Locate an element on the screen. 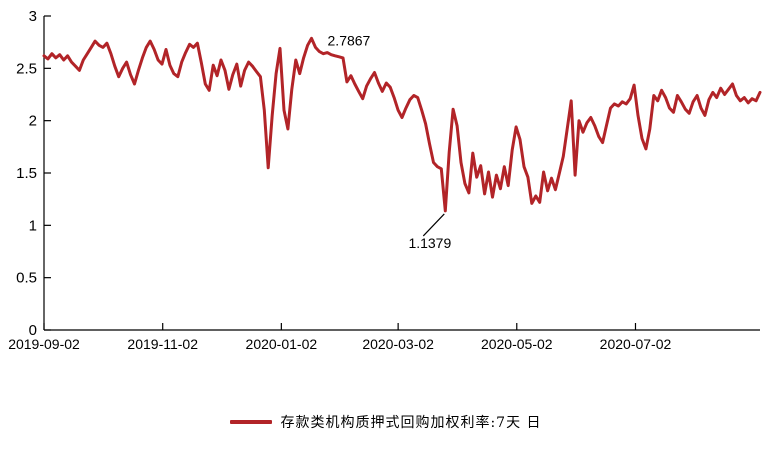 The image size is (772, 452). legend-line-swatch is located at coordinates (251, 422).